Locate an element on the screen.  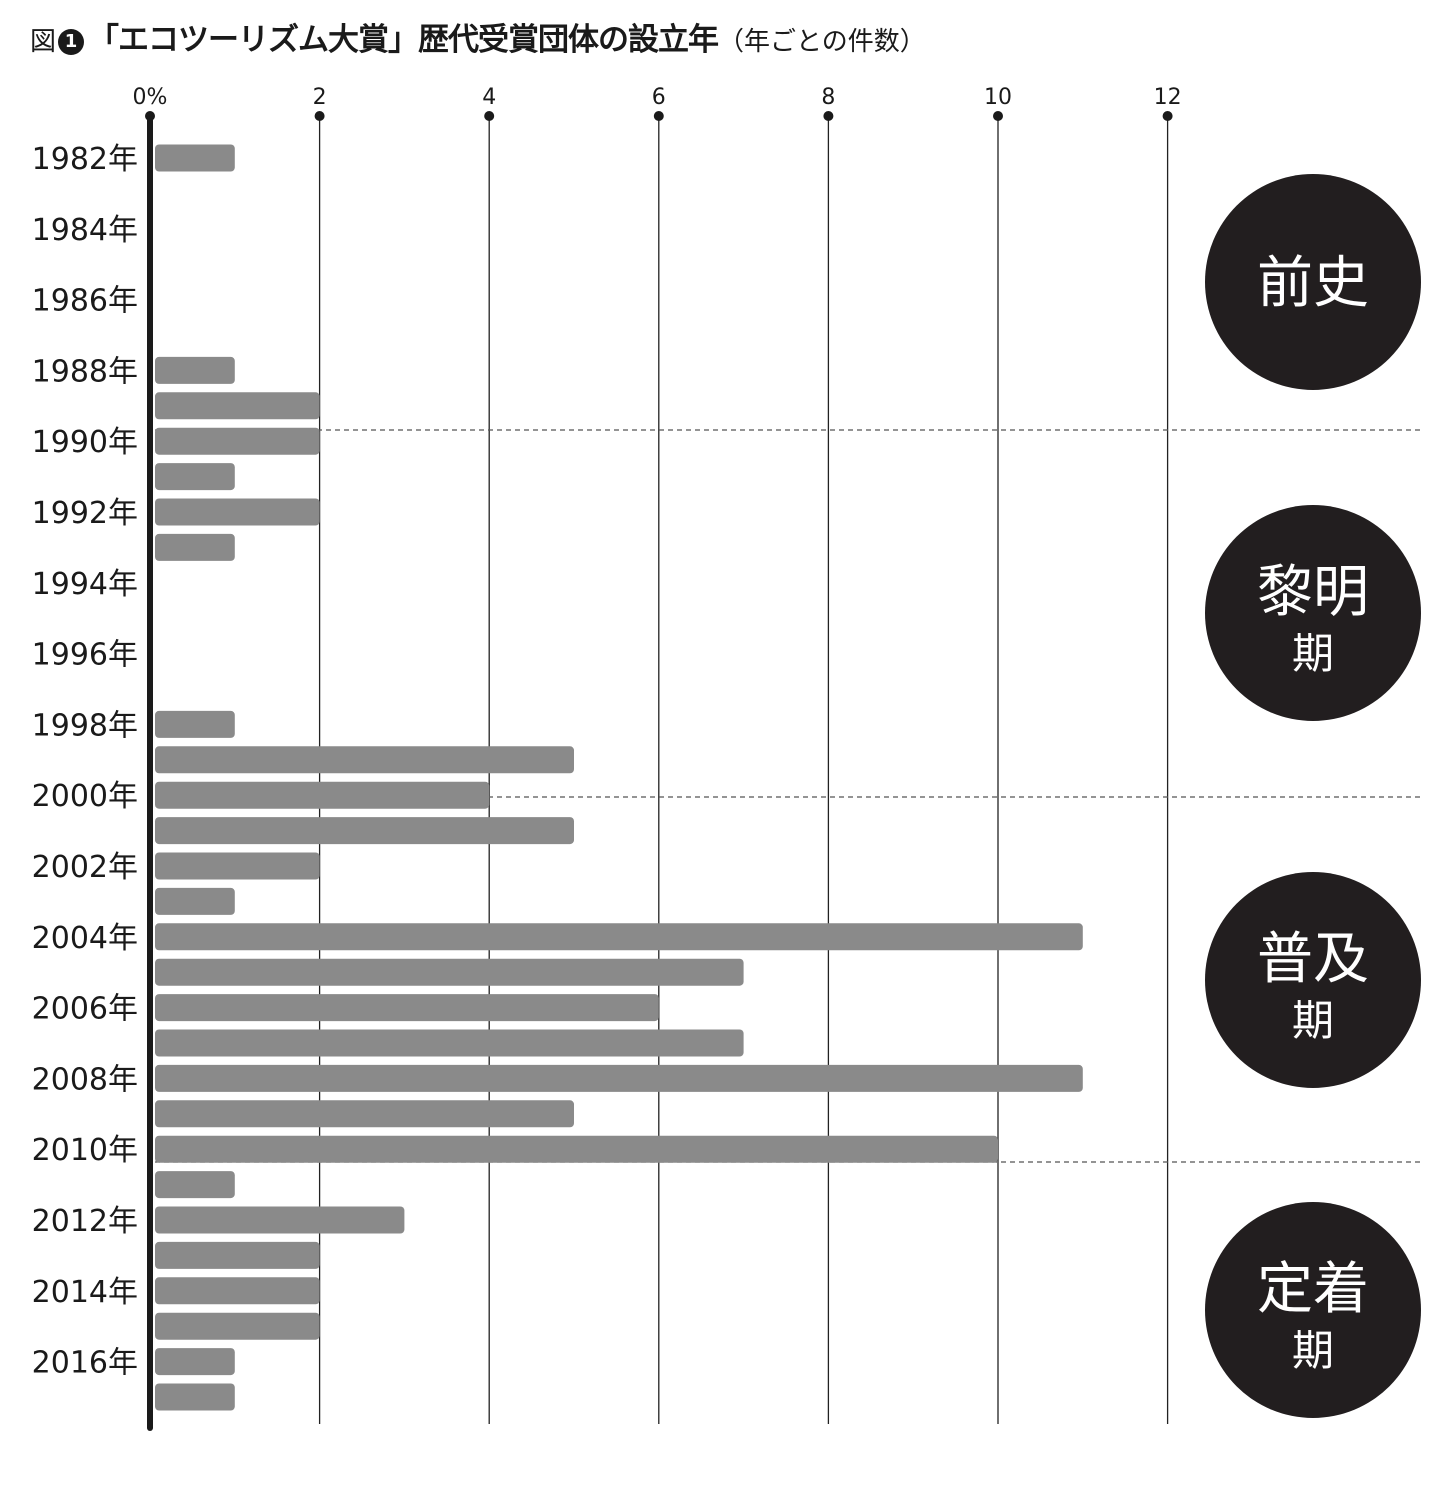
x-tick-label: 2 is located at coordinates (320, 97).